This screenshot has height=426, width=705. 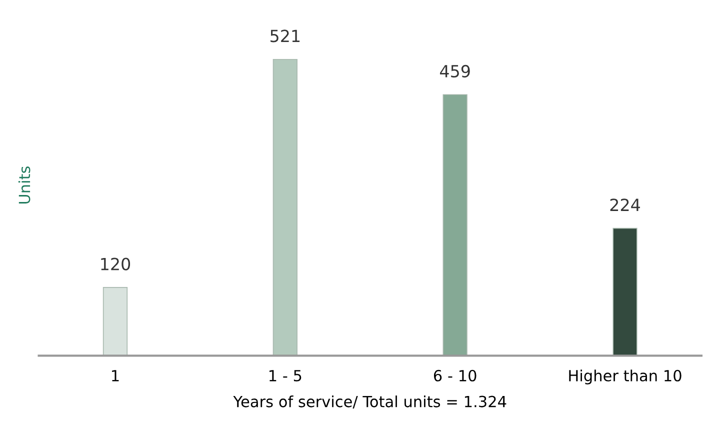 What do you see at coordinates (369, 402) in the screenshot?
I see `x-axis-title: Years of service/ Total units = 1.324` at bounding box center [369, 402].